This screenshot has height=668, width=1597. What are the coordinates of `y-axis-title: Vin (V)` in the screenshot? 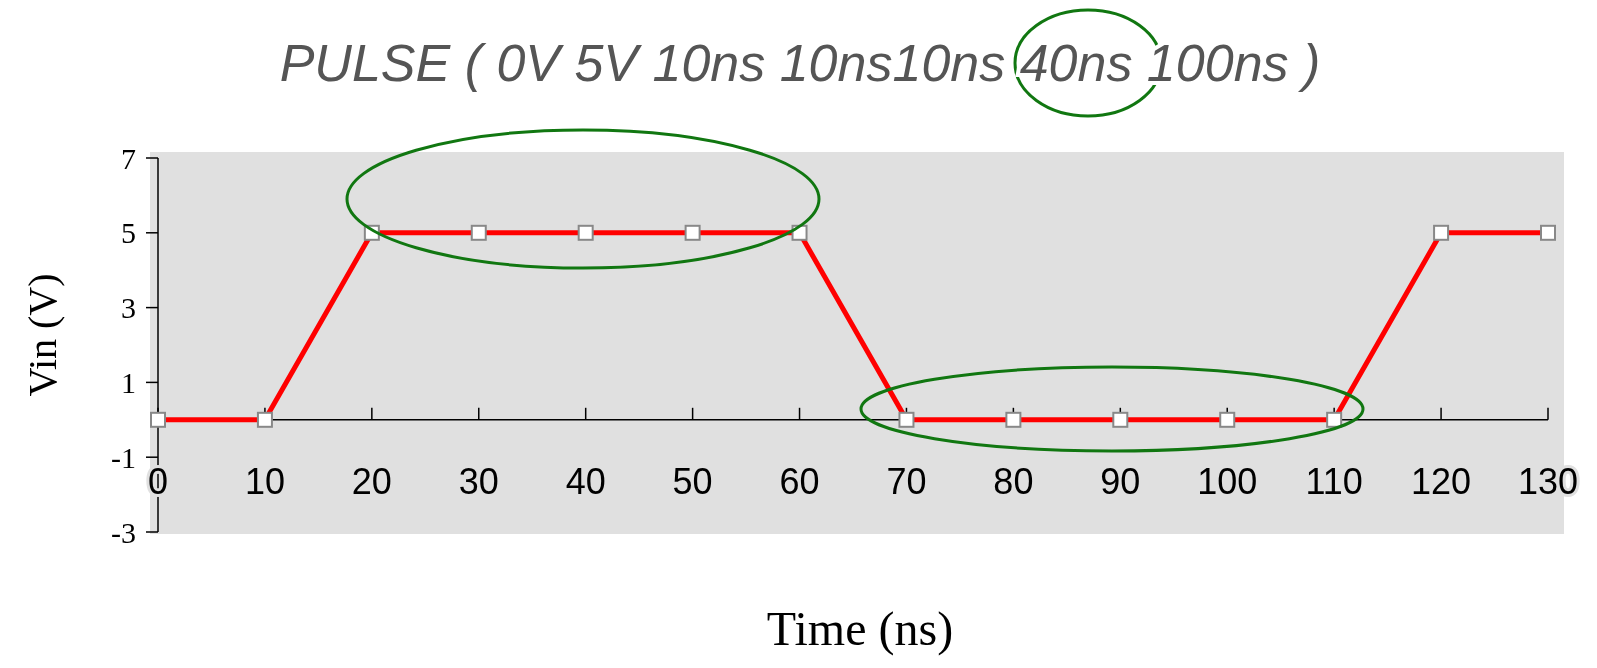 It's located at (42, 335).